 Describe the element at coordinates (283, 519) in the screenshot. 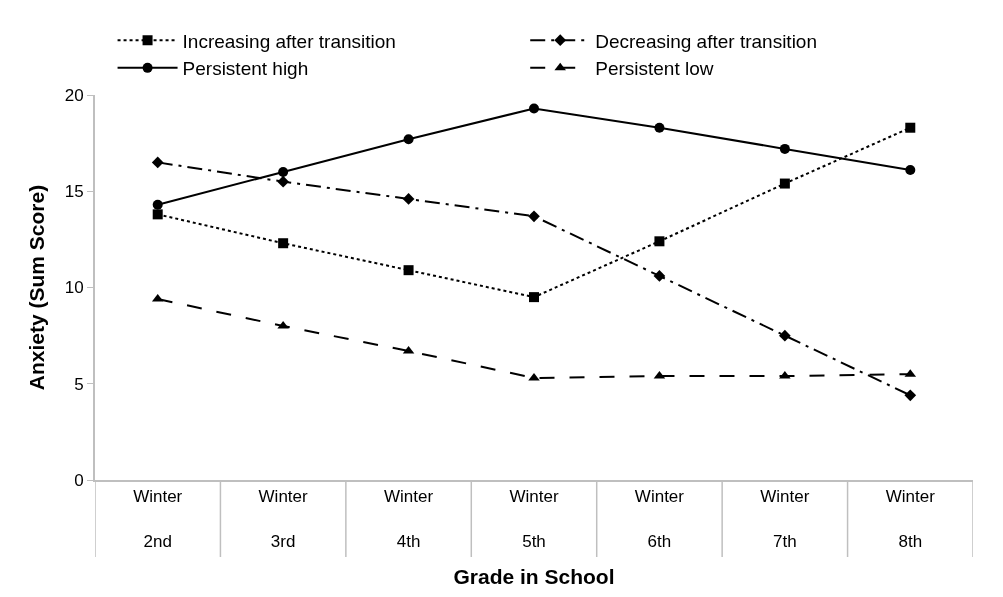

I see `category-label: Winter 3rd` at that location.